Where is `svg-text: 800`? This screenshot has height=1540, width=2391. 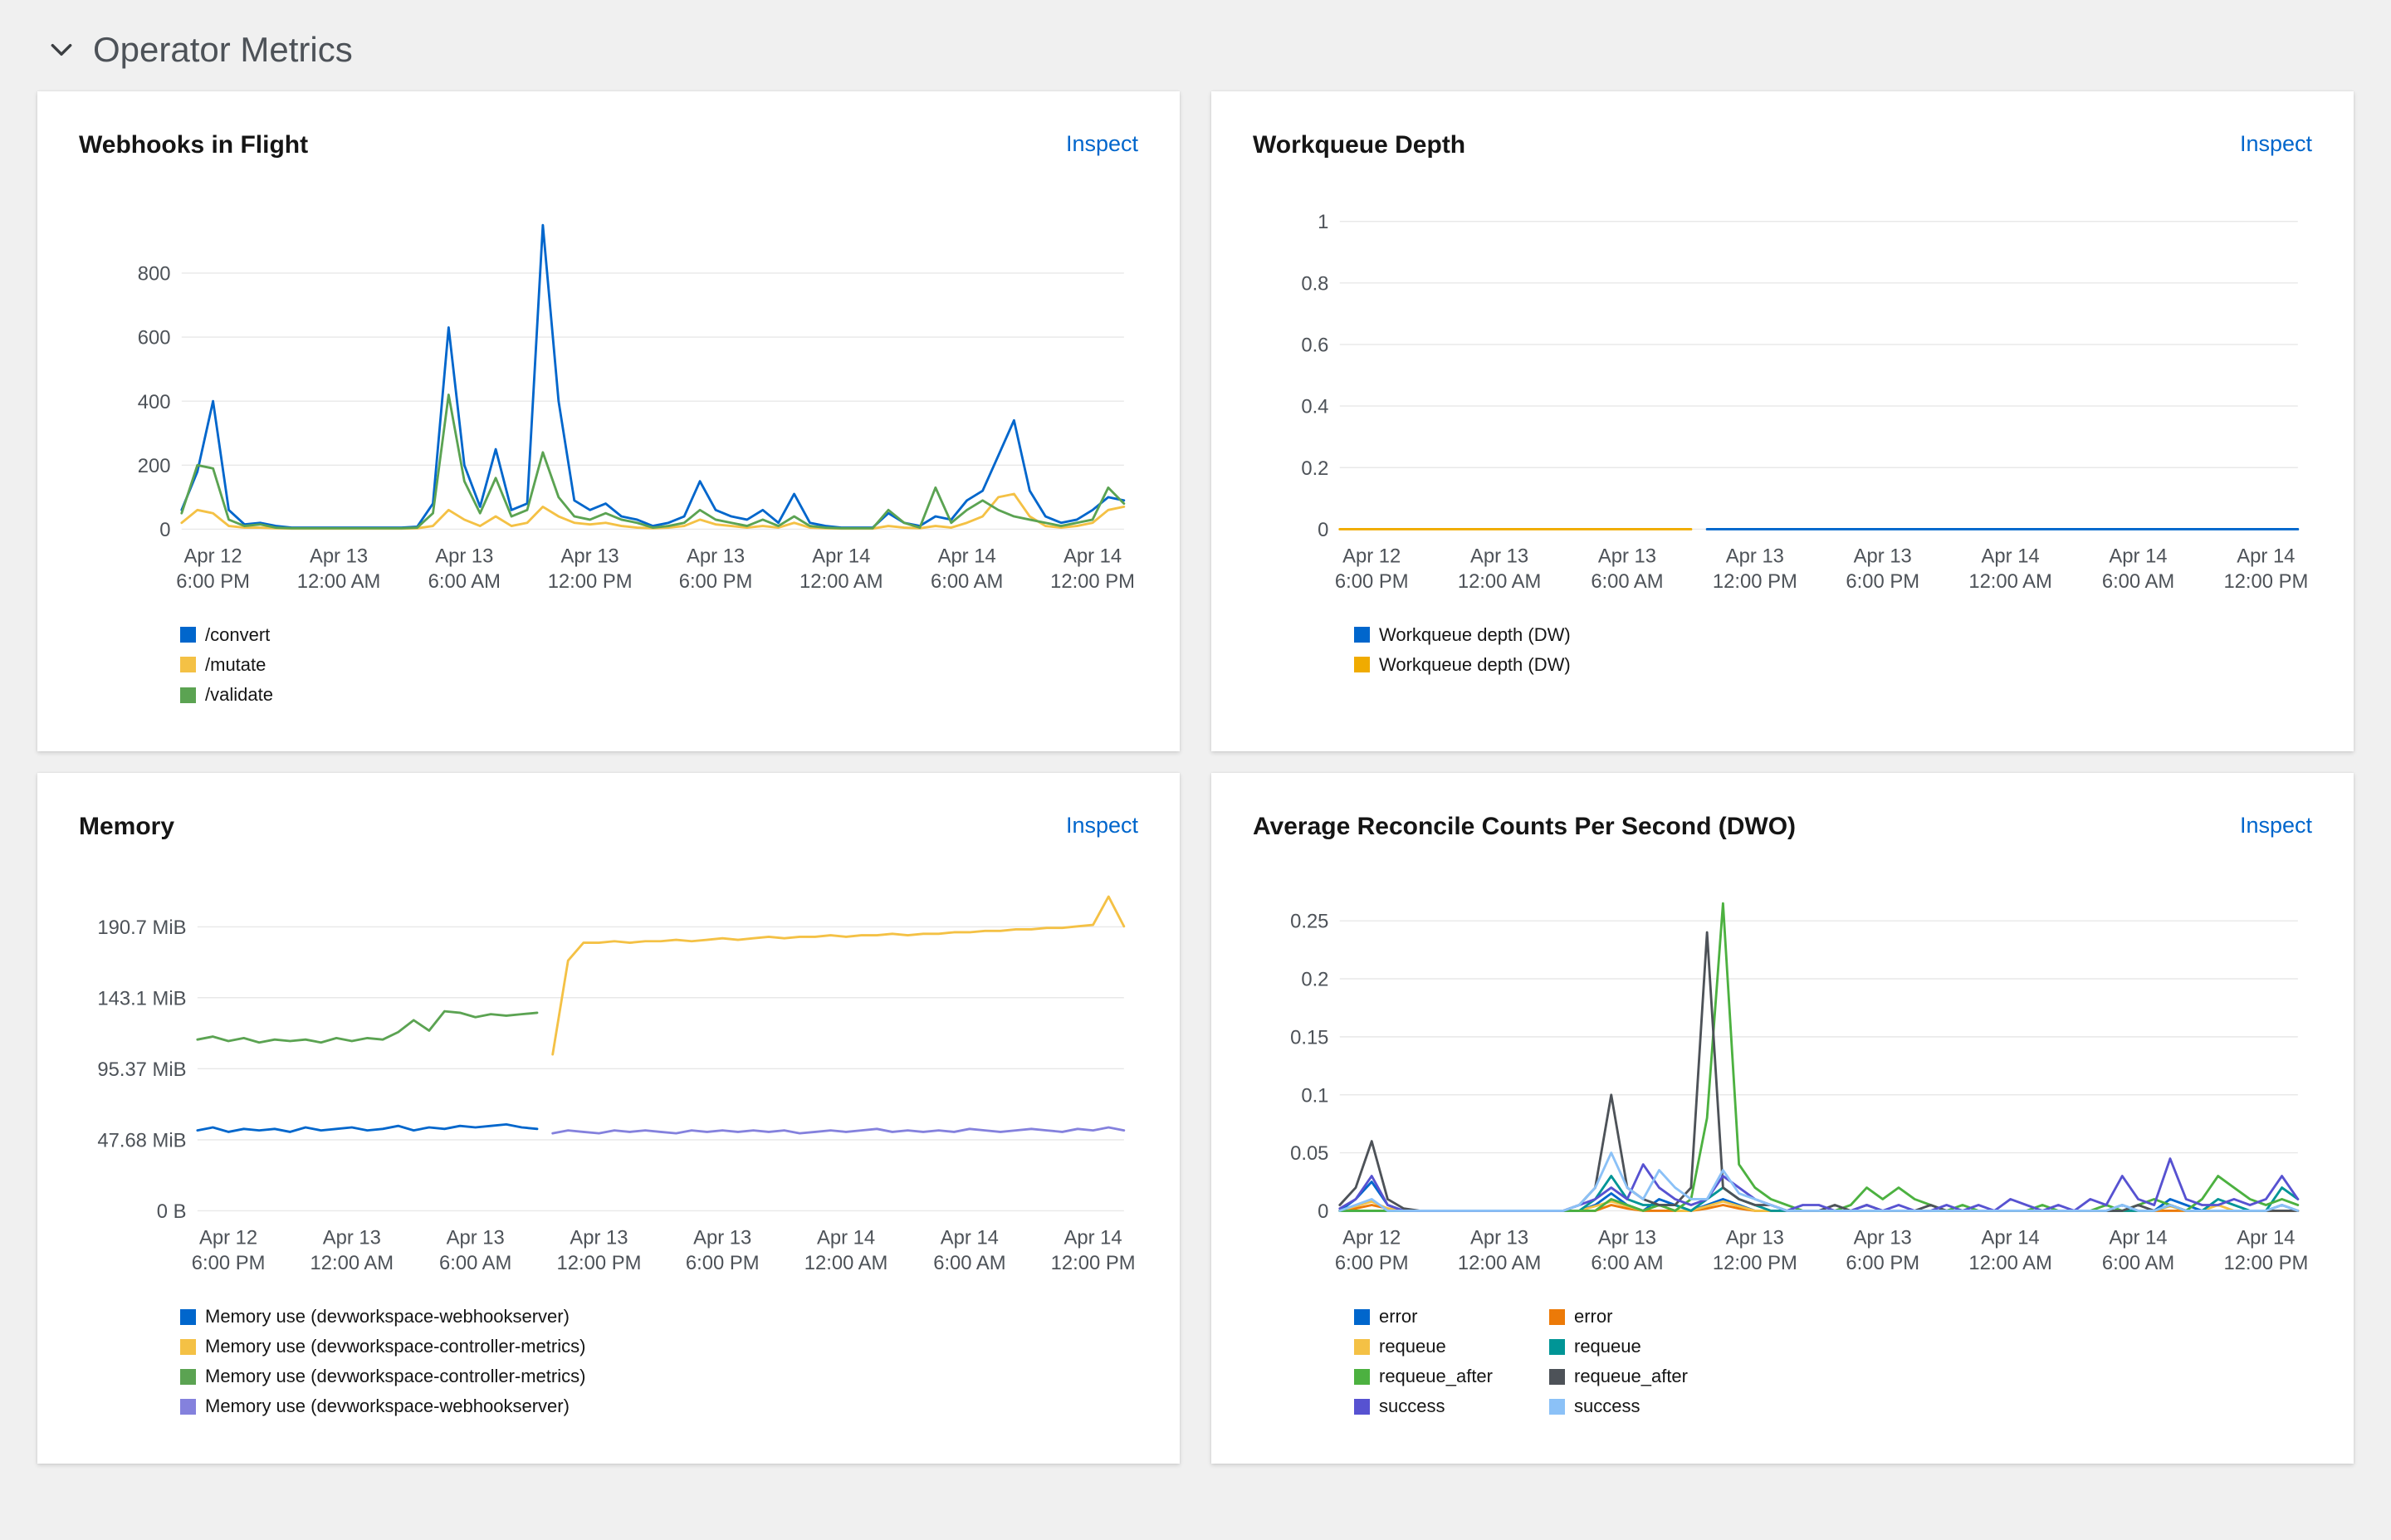 svg-text: 800 is located at coordinates (154, 275).